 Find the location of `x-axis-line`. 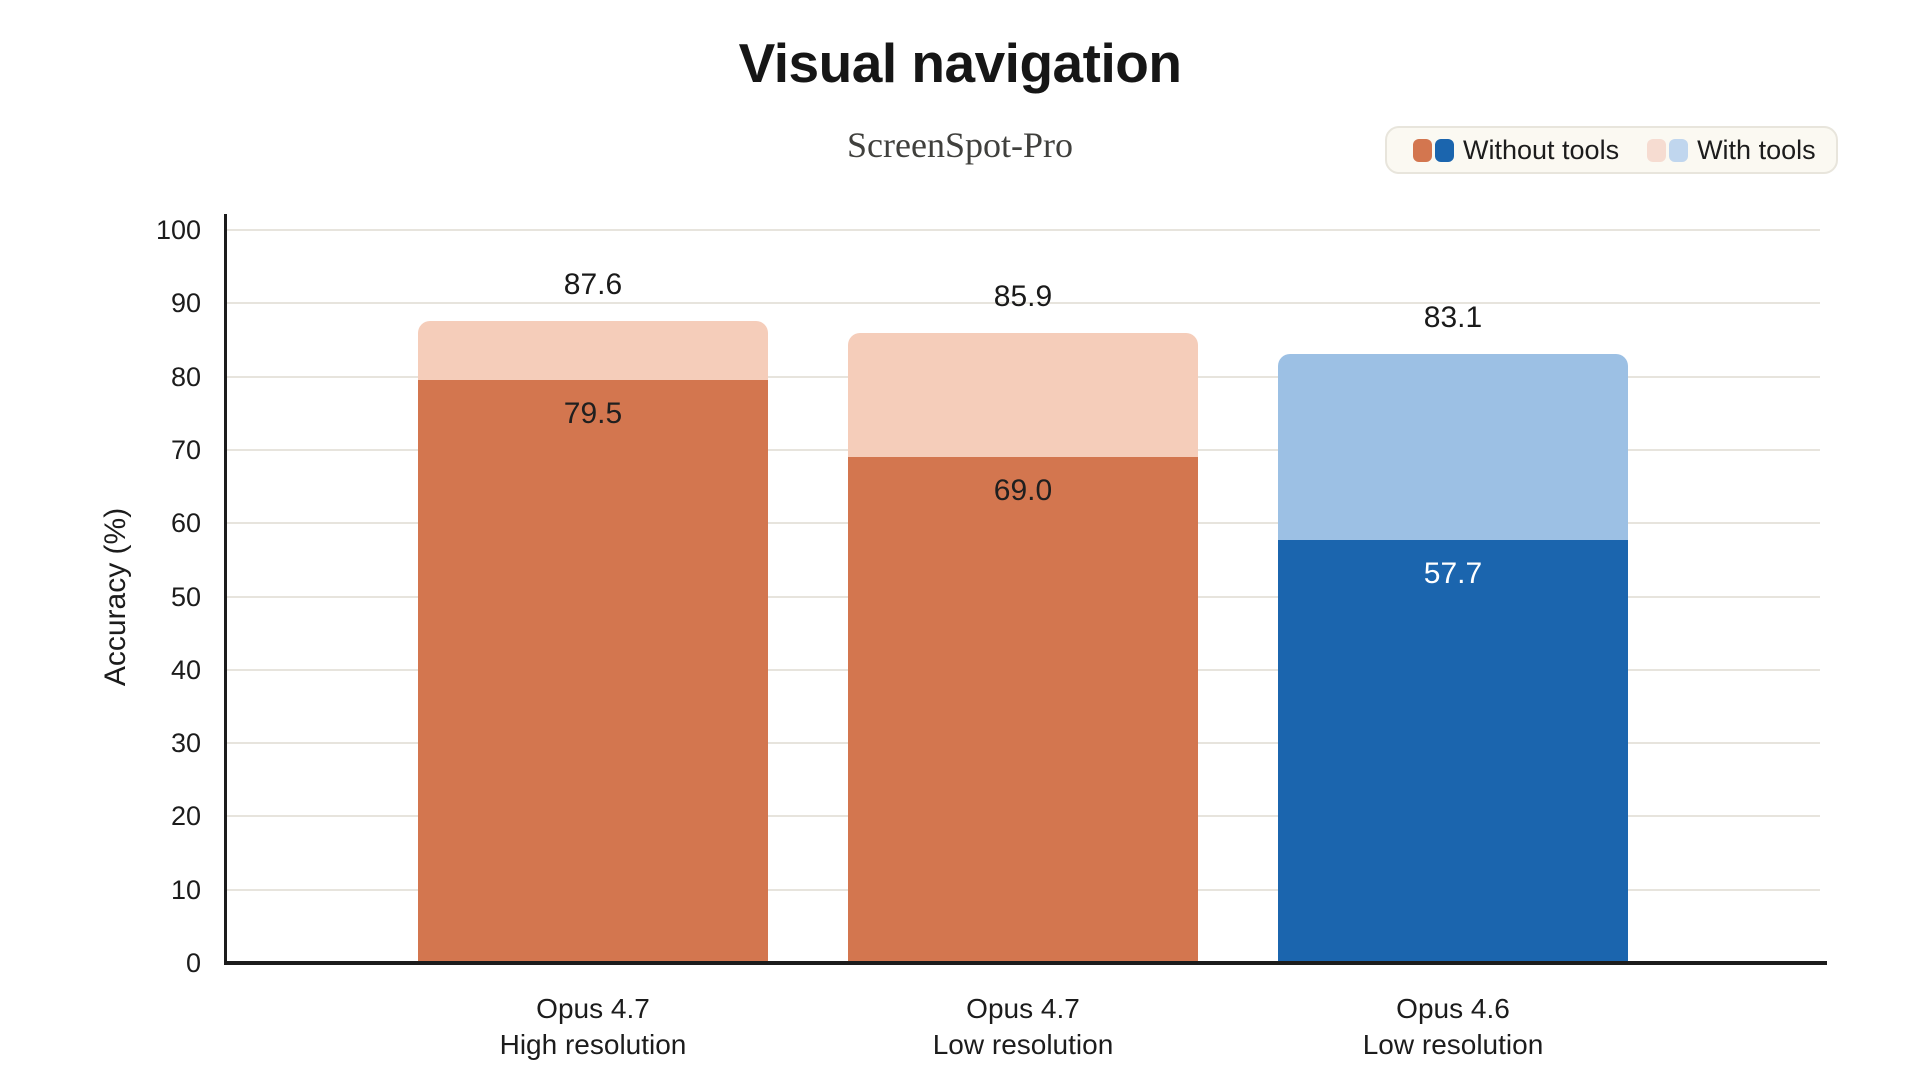

x-axis-line is located at coordinates (1025, 963).